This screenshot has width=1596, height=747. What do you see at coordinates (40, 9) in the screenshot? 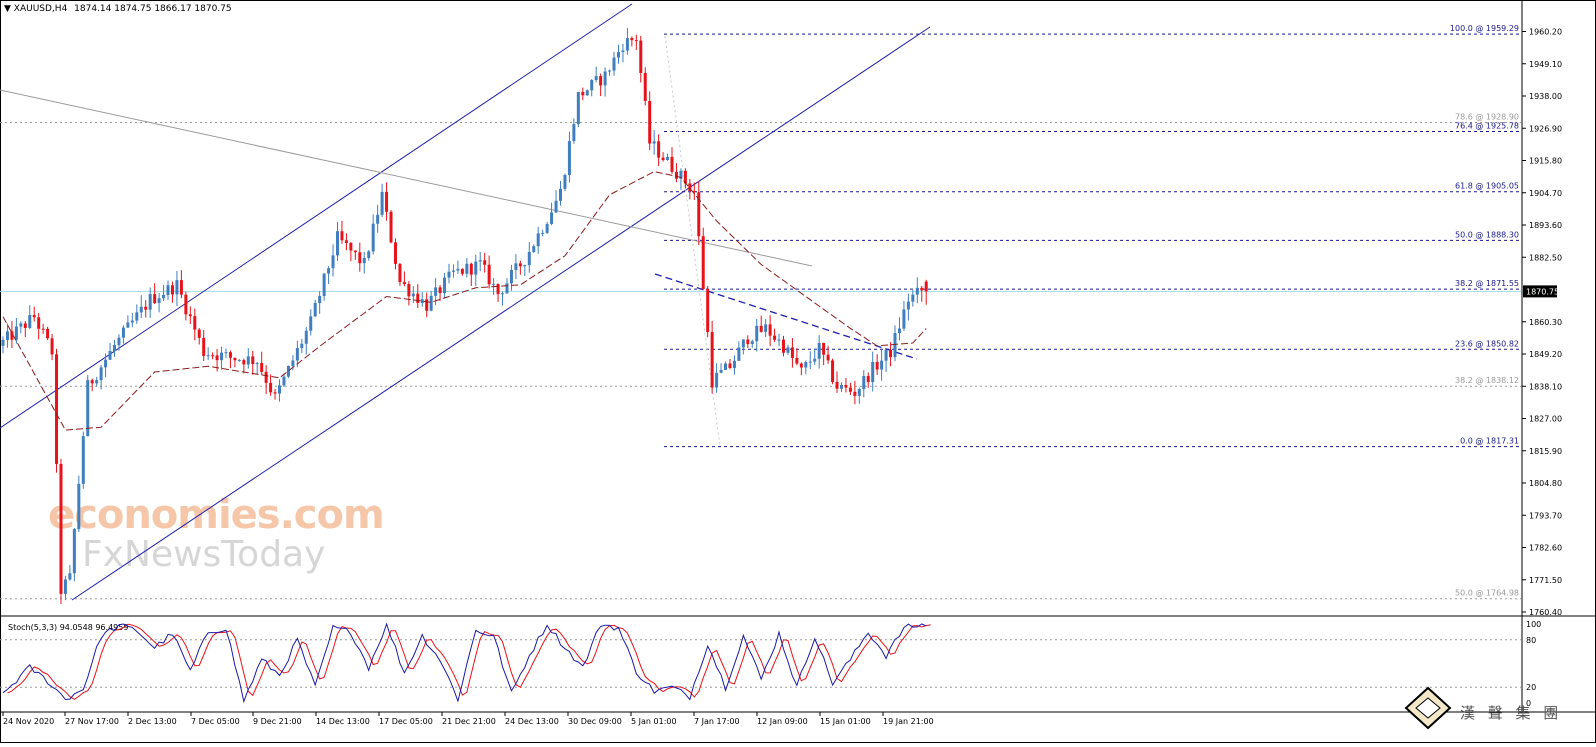
I see `header-symbol: XAUUSD,H4` at bounding box center [40, 9].